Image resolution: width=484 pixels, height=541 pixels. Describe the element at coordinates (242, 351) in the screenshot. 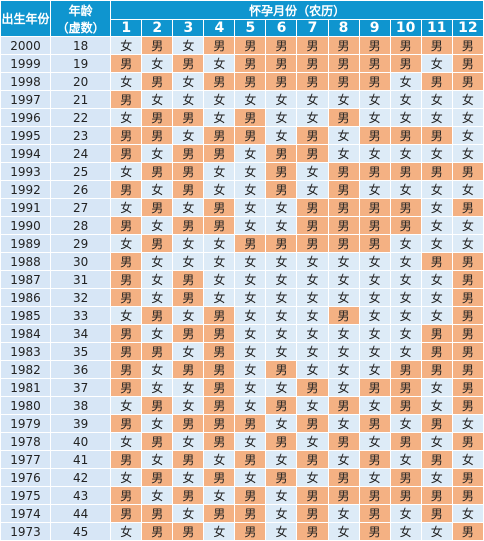

I see `table-row: 1983 35 男男女男女女女女女女男男` at that location.